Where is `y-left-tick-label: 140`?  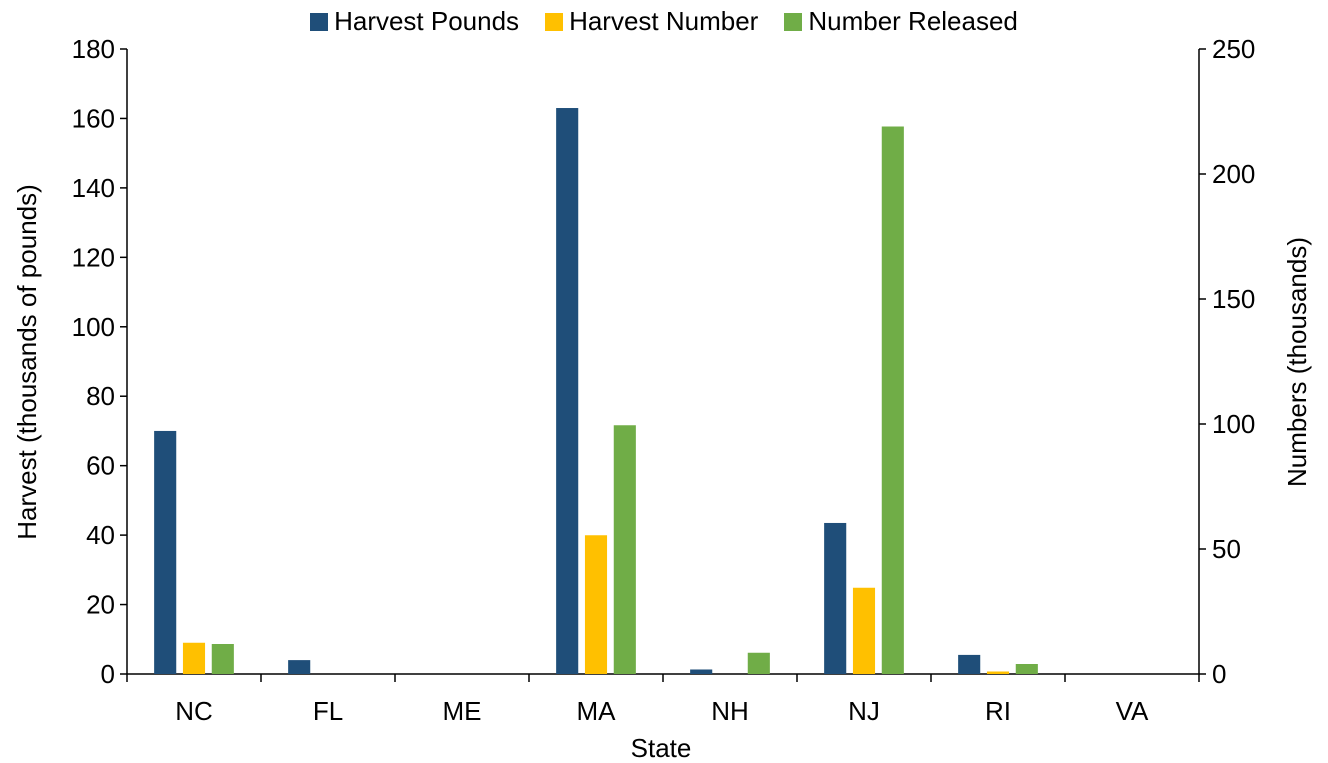 y-left-tick-label: 140 is located at coordinates (93, 188).